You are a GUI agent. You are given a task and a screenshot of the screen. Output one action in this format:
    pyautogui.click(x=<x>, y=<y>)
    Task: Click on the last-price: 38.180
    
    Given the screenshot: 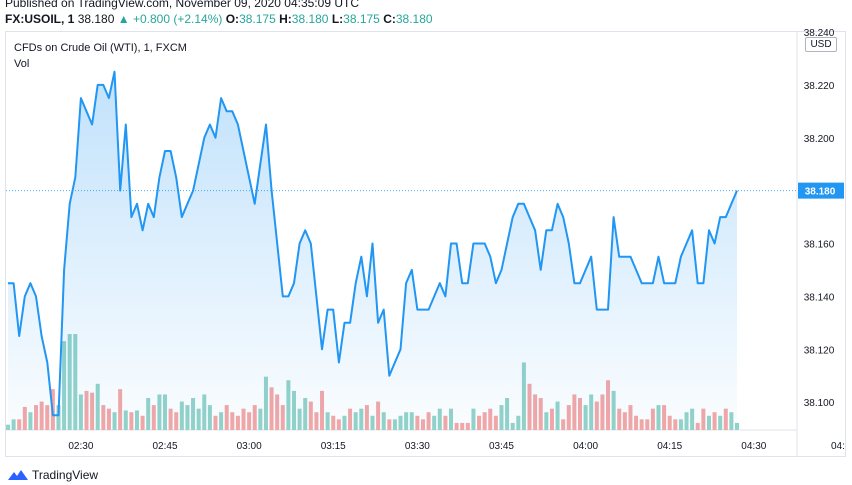 What is the action you would take?
    pyautogui.click(x=96, y=19)
    